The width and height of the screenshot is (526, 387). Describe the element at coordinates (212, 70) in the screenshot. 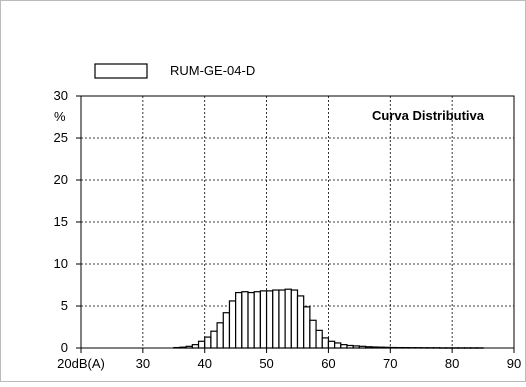

I see `legend-label: RUM-GE-04-D` at that location.